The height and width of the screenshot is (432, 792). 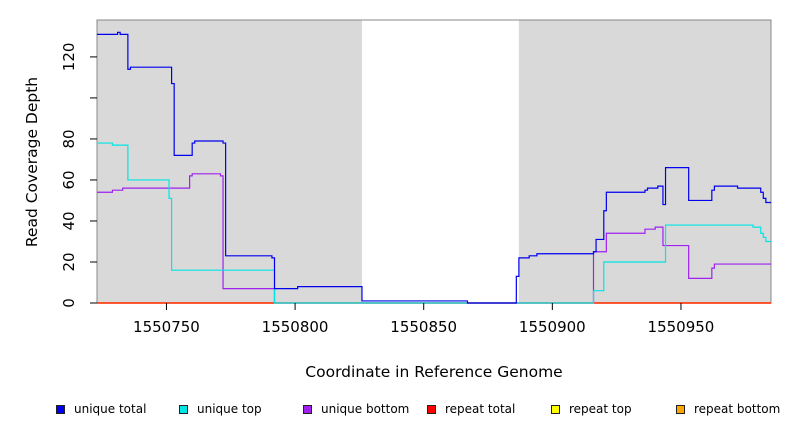 I want to click on x-axis-label: Coordinate in Reference Genome, so click(x=433, y=372).